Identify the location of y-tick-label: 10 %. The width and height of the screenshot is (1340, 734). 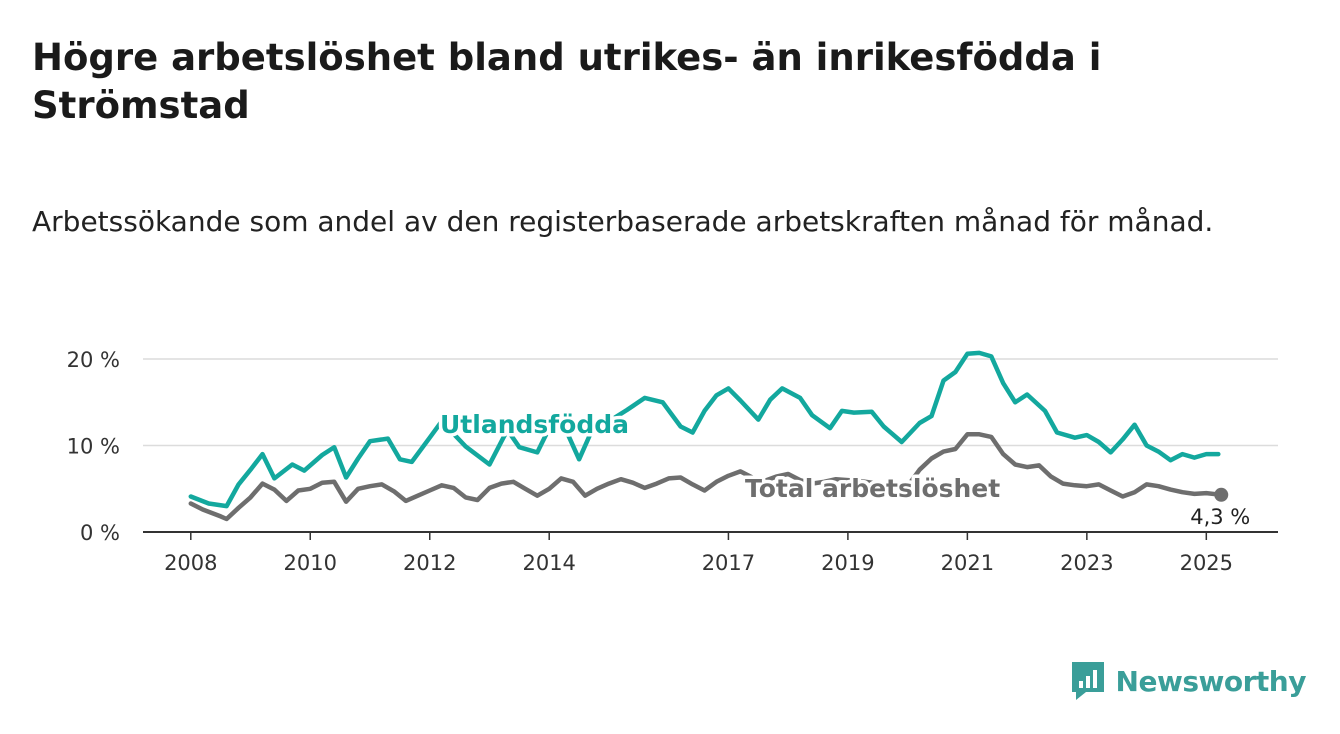
(93, 447).